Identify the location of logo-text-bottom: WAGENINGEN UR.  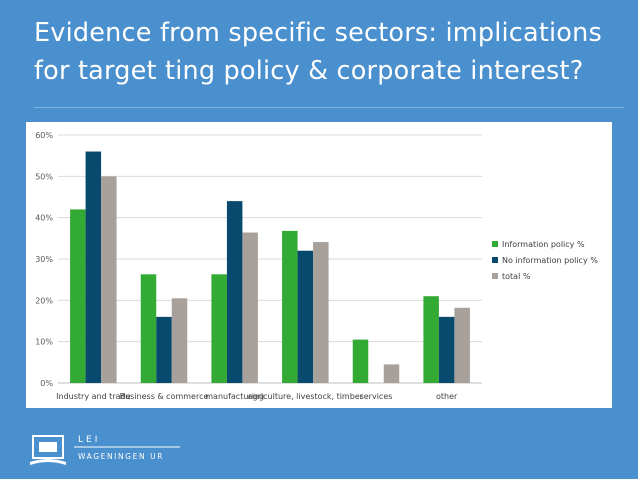
(121, 456).